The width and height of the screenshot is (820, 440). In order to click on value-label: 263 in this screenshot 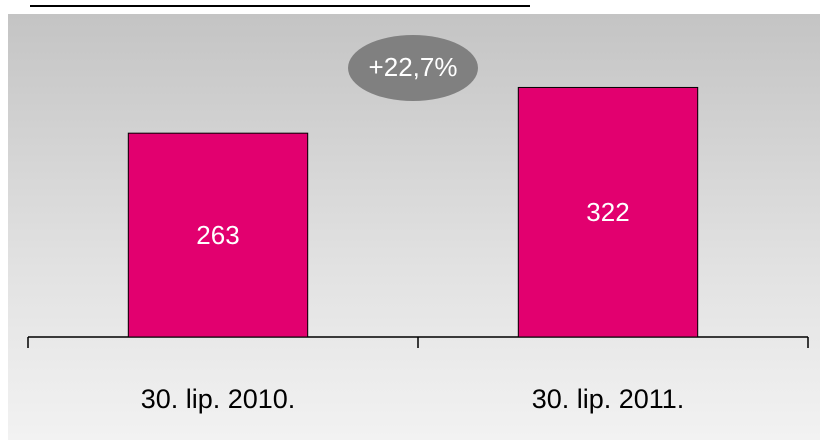, I will do `click(217, 235)`.